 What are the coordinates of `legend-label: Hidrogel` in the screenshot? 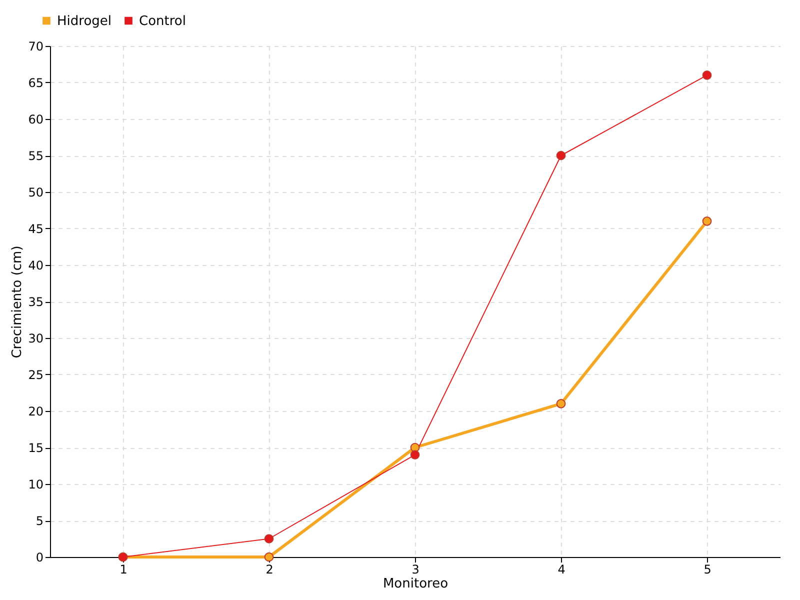 It's located at (84, 21).